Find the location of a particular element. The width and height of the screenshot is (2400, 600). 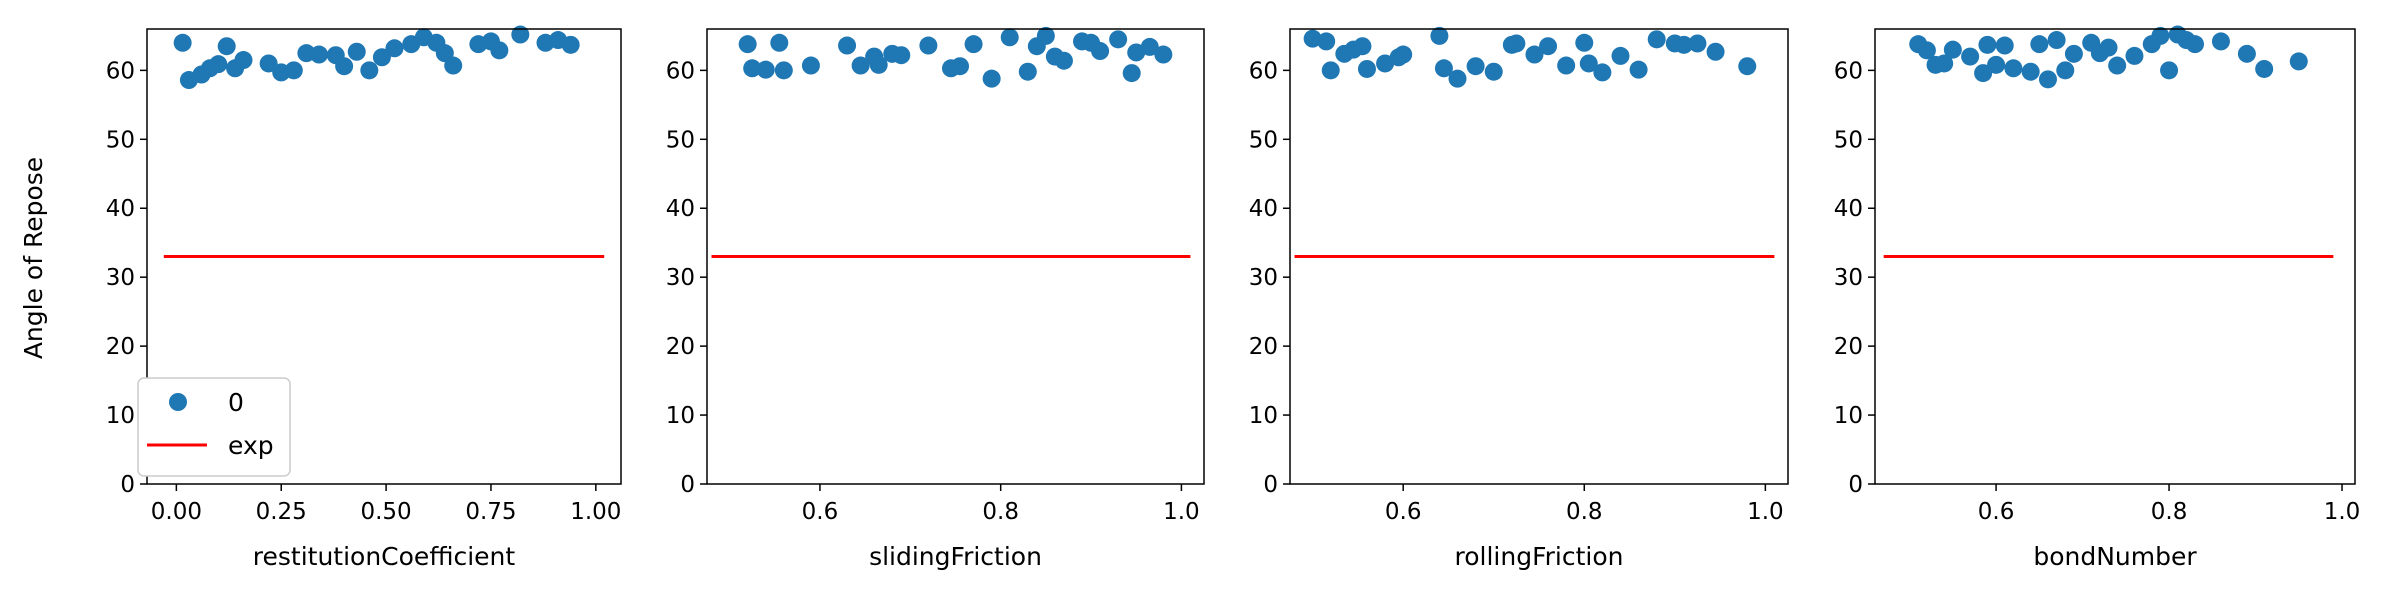

x-tick-label: 0.50 is located at coordinates (385, 512).